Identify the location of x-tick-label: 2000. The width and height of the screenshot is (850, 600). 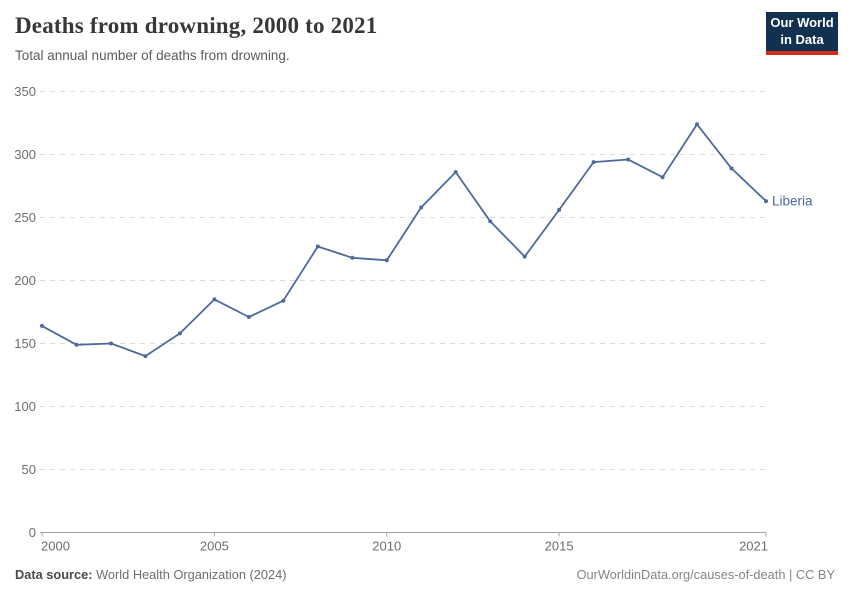
(55, 546).